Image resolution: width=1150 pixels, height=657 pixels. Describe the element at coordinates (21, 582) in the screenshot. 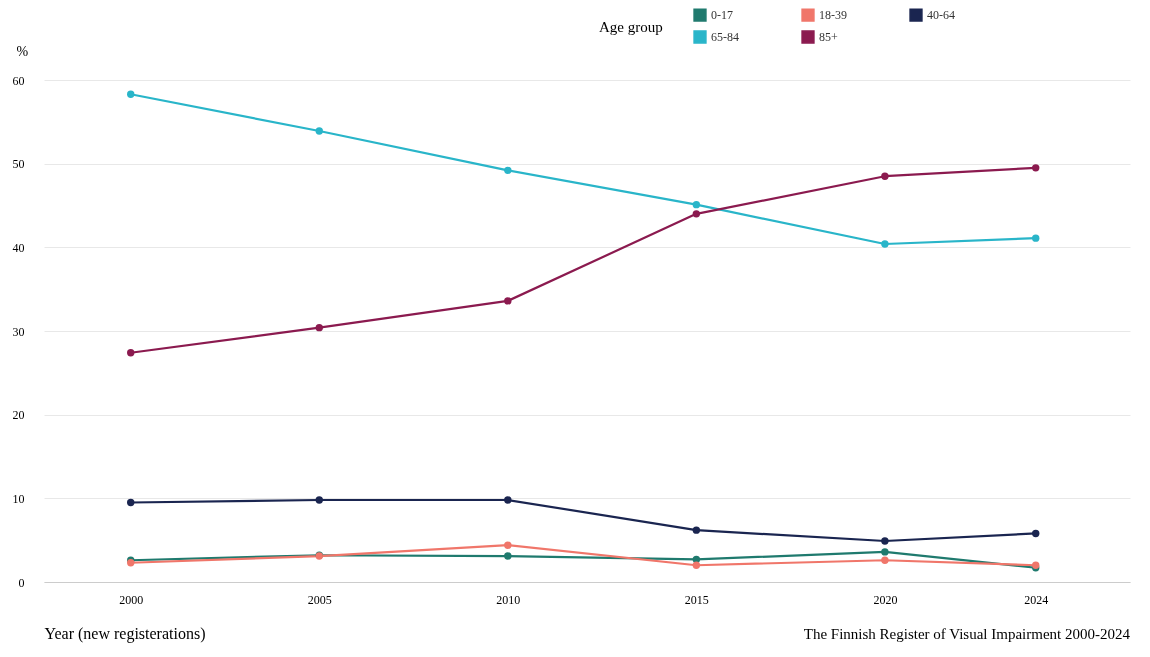

I see `y-tick-label: 0` at that location.